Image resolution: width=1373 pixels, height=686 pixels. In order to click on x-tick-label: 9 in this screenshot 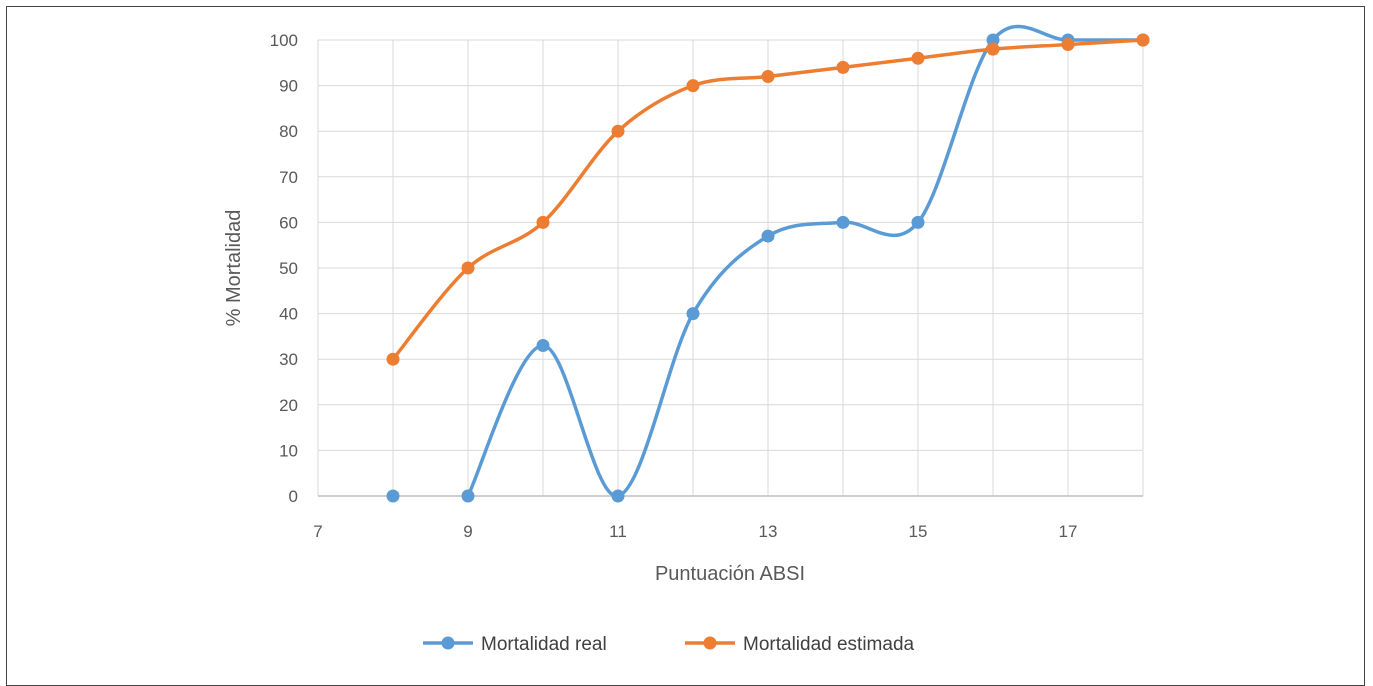, I will do `click(467, 531)`.